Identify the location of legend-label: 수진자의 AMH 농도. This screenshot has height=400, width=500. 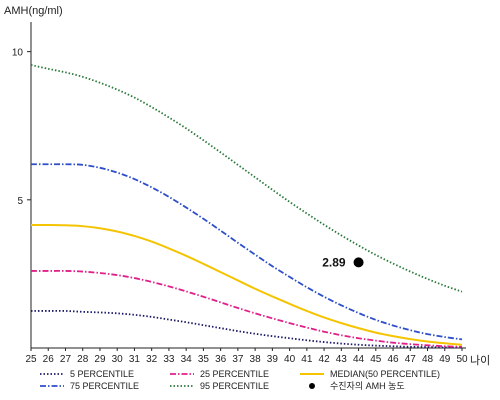
(367, 386).